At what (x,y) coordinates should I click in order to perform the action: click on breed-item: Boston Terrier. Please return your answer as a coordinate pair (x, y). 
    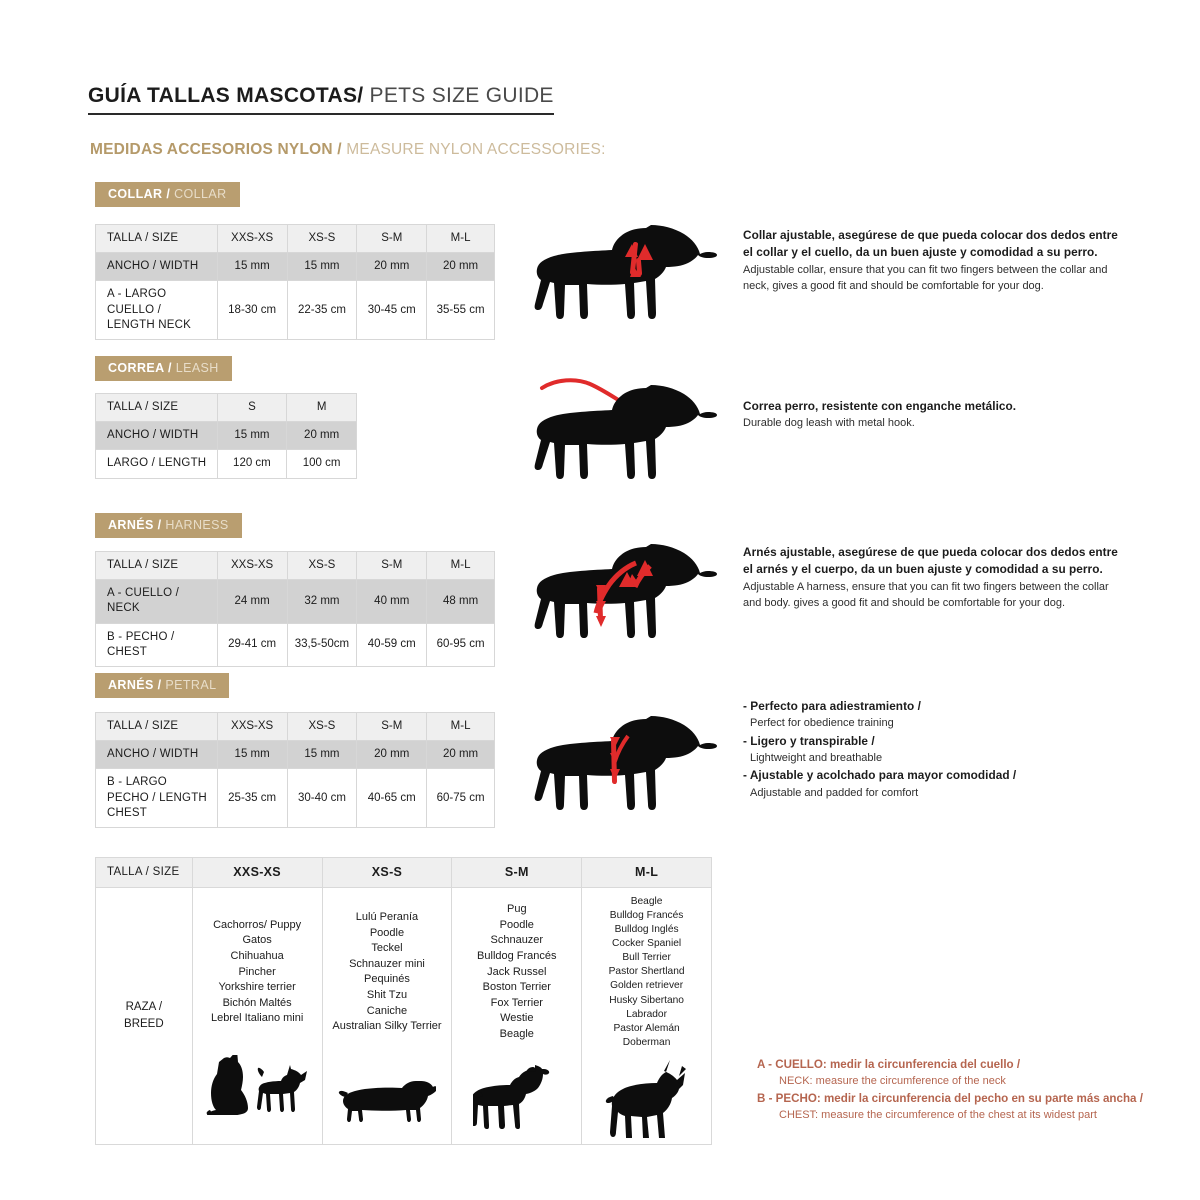
    Looking at the image, I should click on (516, 987).